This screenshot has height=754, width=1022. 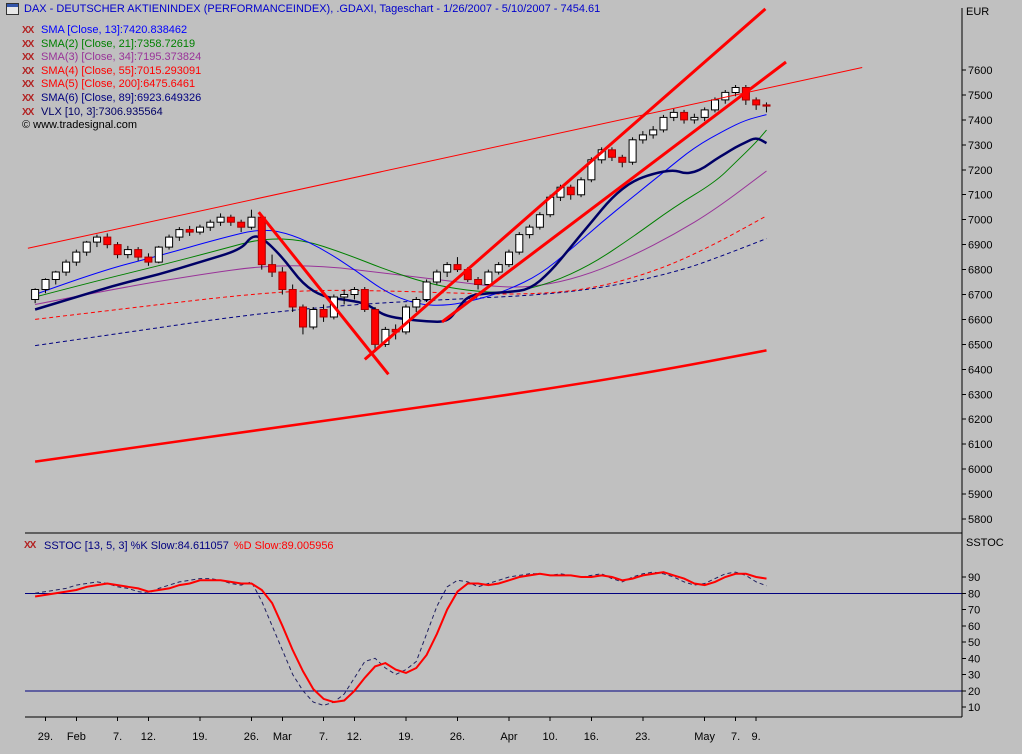 I want to click on legend-label: SMA(2) [Close, 21]:7358.72619, so click(x=118, y=43).